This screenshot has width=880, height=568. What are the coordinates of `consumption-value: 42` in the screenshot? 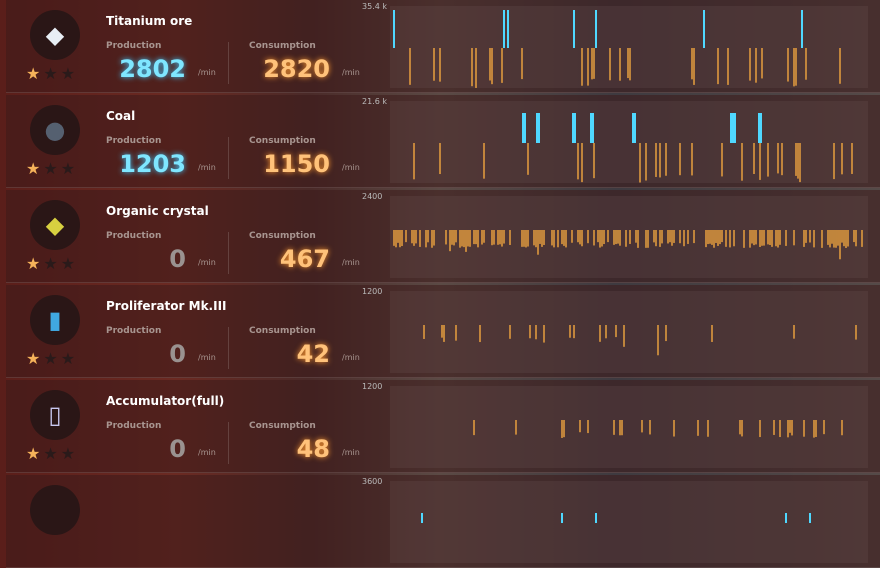 It's located at (313, 354).